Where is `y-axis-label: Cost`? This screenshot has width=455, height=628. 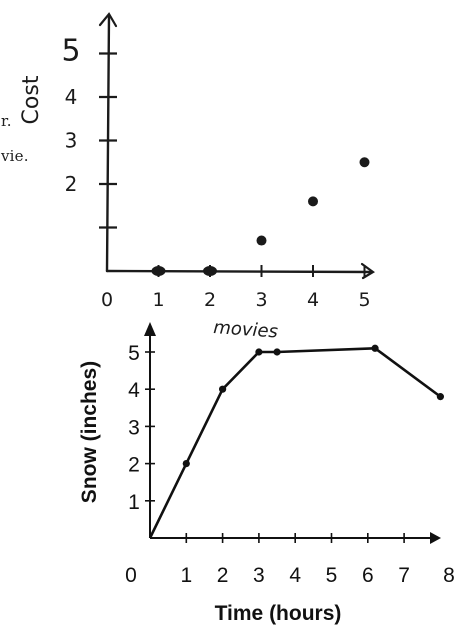 y-axis-label: Cost is located at coordinates (31, 99).